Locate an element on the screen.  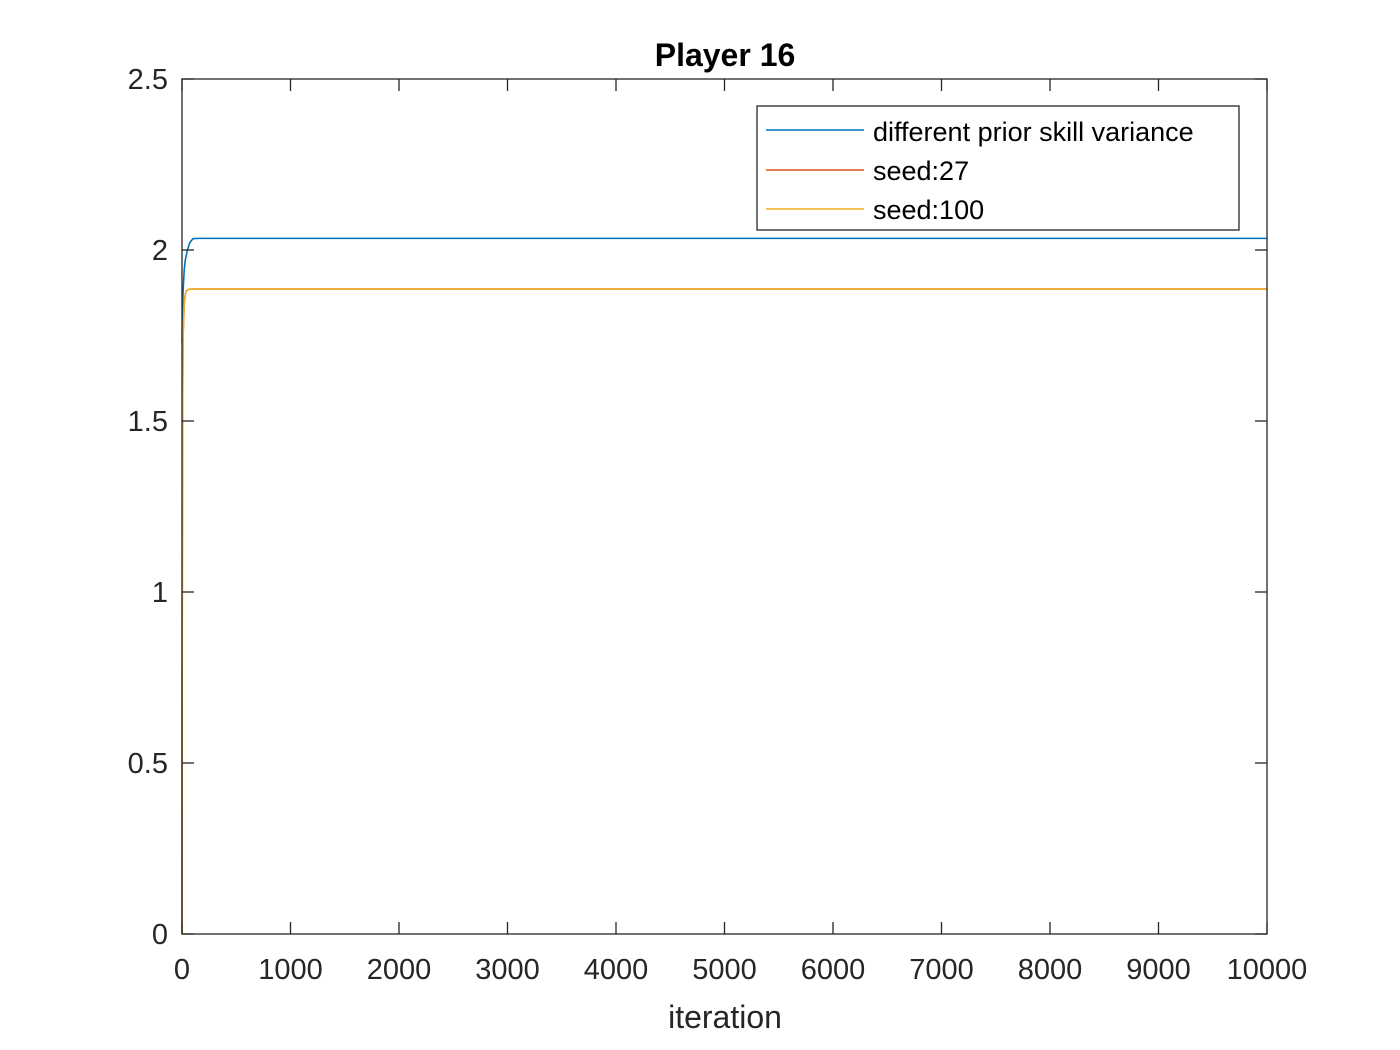
x-tick-label: 6000 is located at coordinates (833, 970).